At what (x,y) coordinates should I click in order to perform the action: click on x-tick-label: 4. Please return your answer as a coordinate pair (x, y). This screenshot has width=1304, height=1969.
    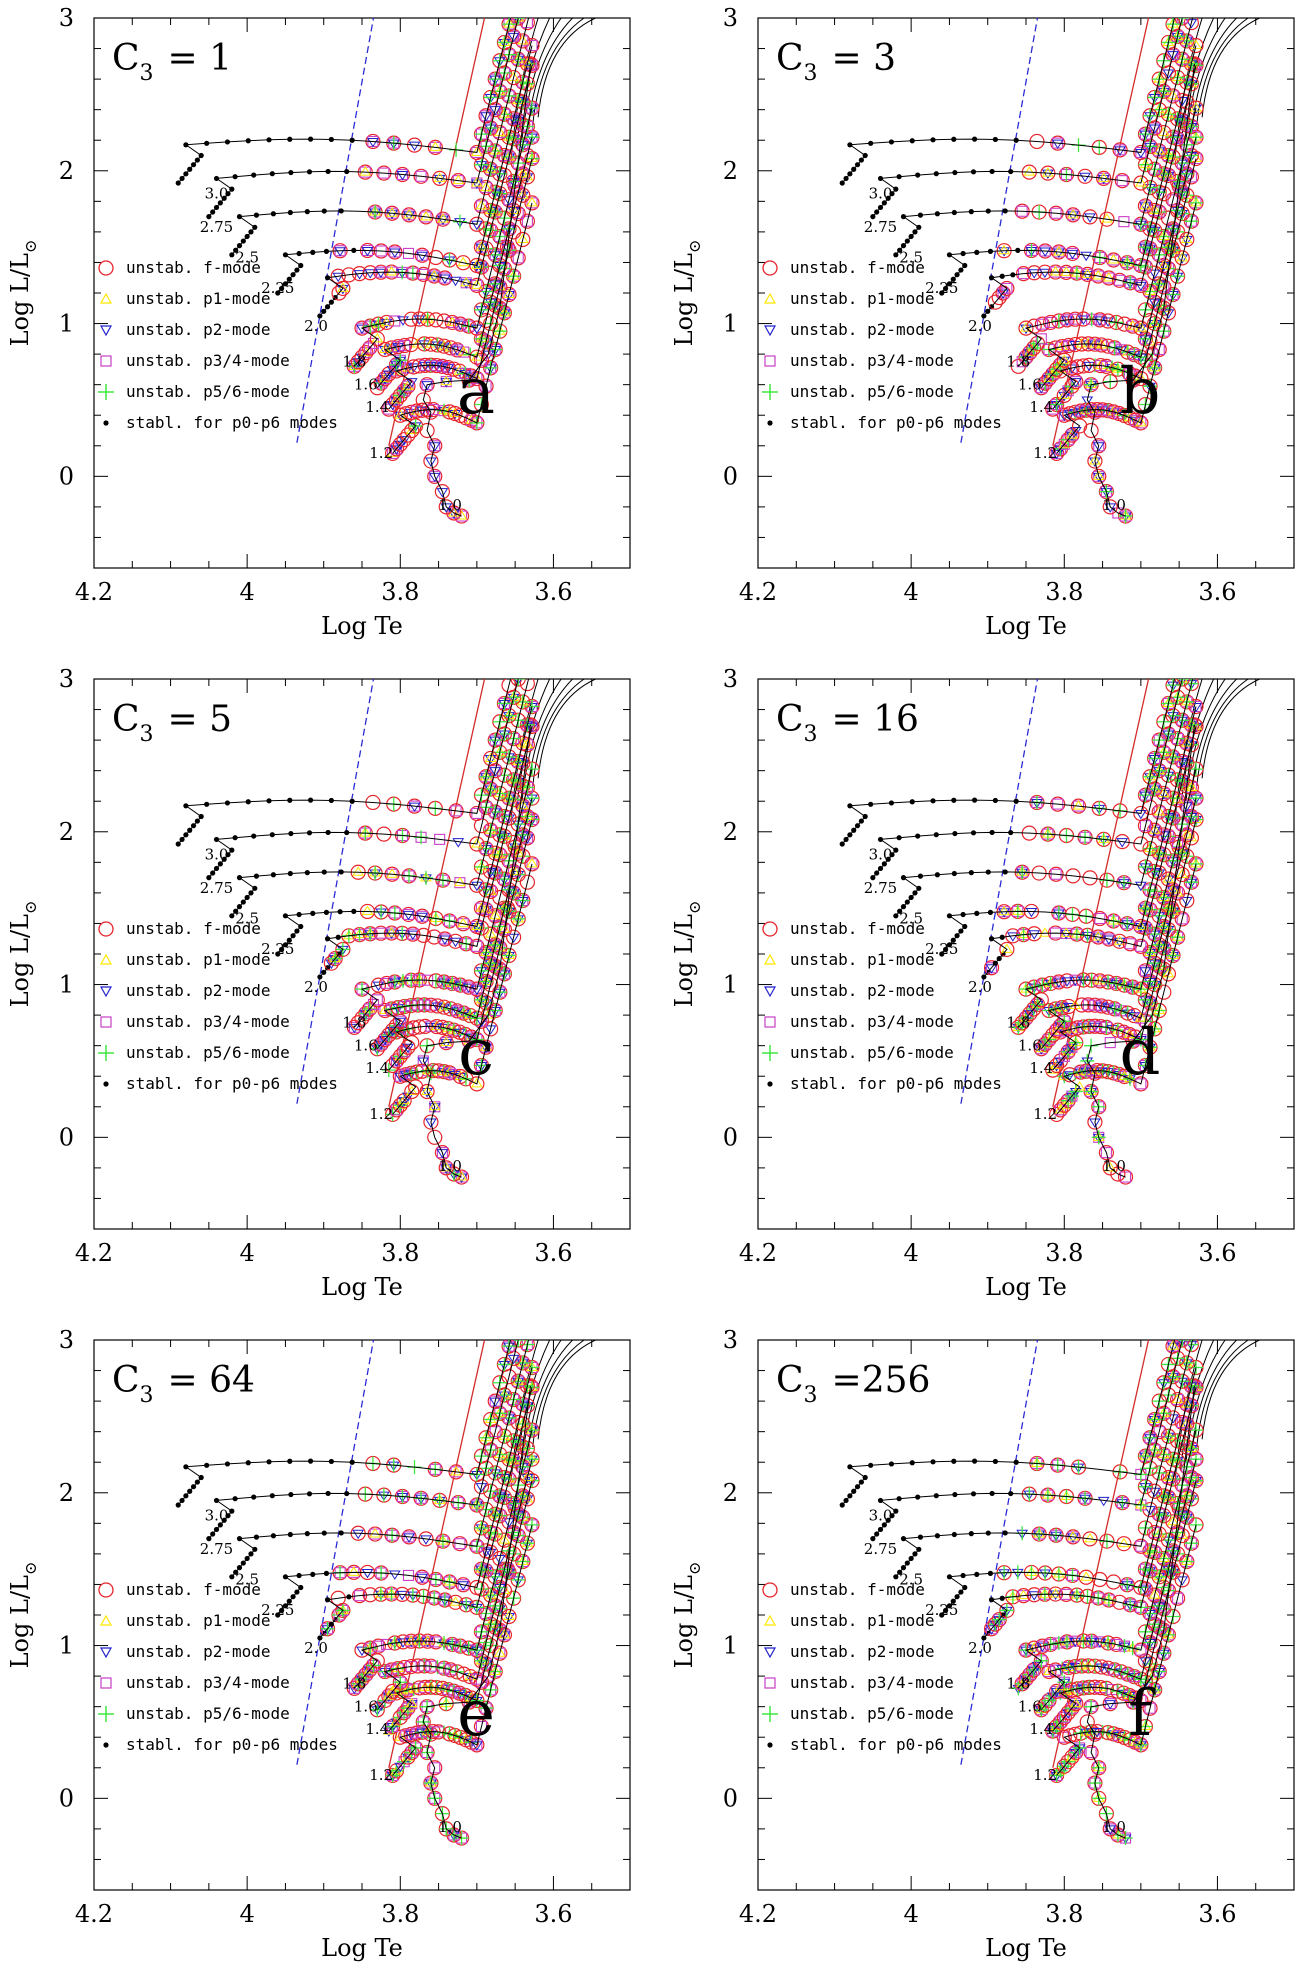
    Looking at the image, I should click on (911, 1914).